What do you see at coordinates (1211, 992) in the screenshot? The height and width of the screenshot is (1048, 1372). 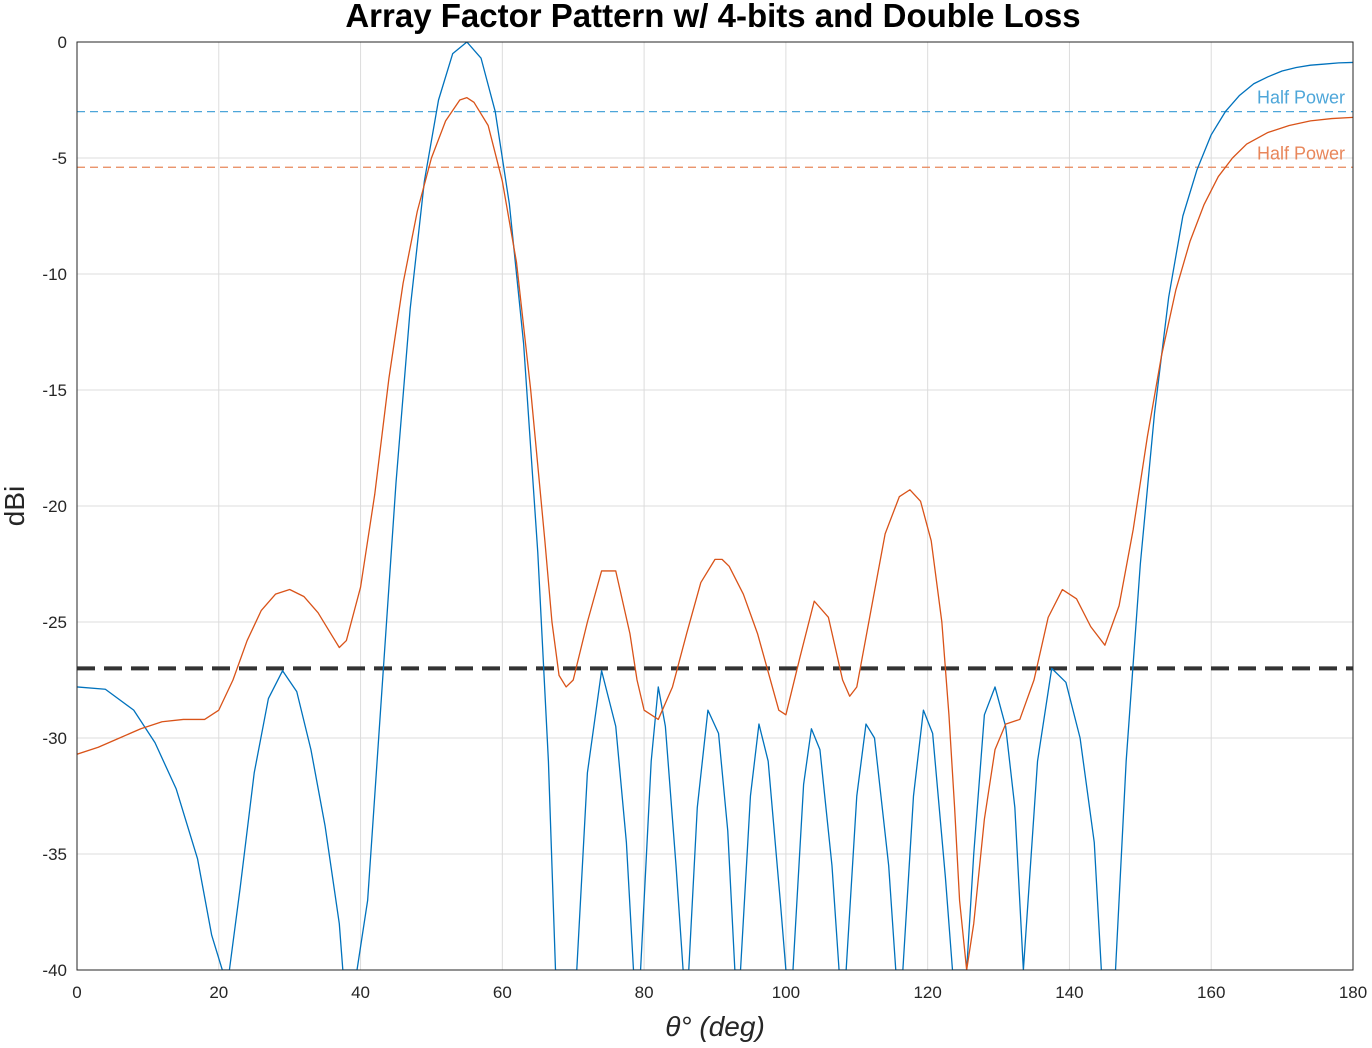 I see `x-tick-label: 160` at bounding box center [1211, 992].